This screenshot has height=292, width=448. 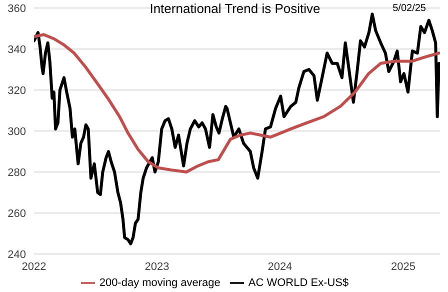 What do you see at coordinates (17, 254) in the screenshot?
I see `y-tick-label: 240` at bounding box center [17, 254].